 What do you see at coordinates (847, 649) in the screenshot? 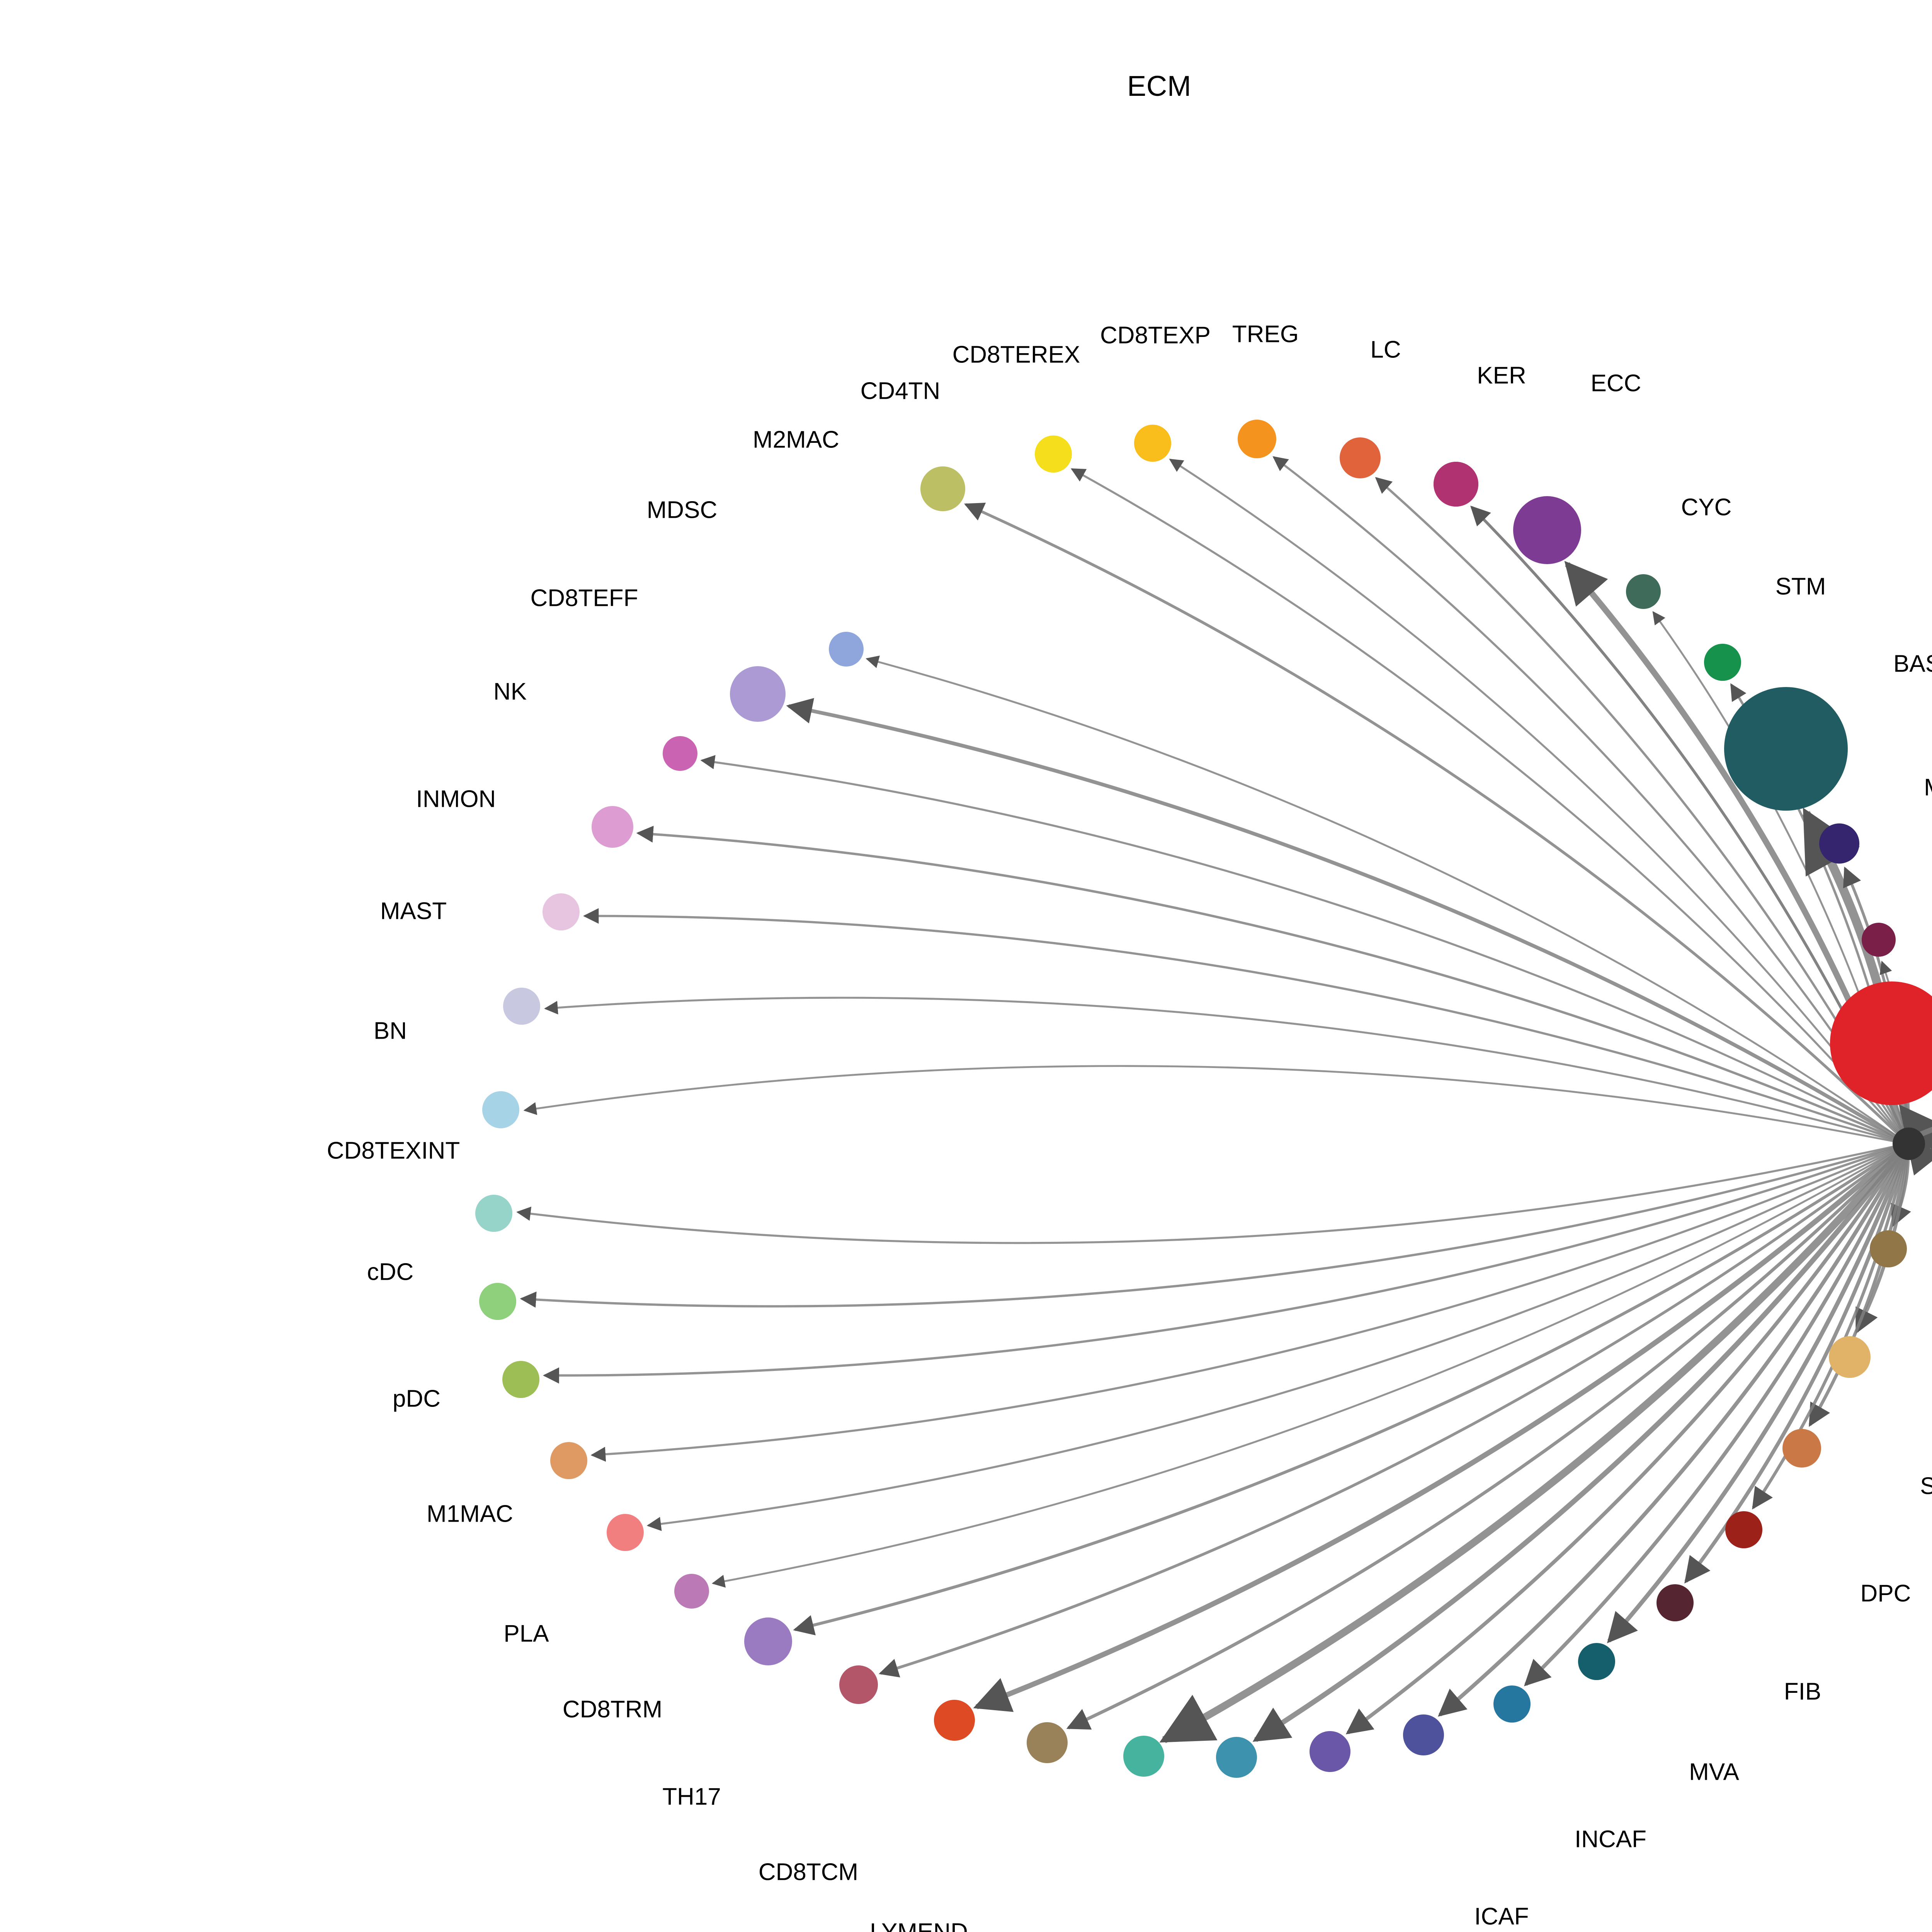
I see `node-cd8teff2` at bounding box center [847, 649].